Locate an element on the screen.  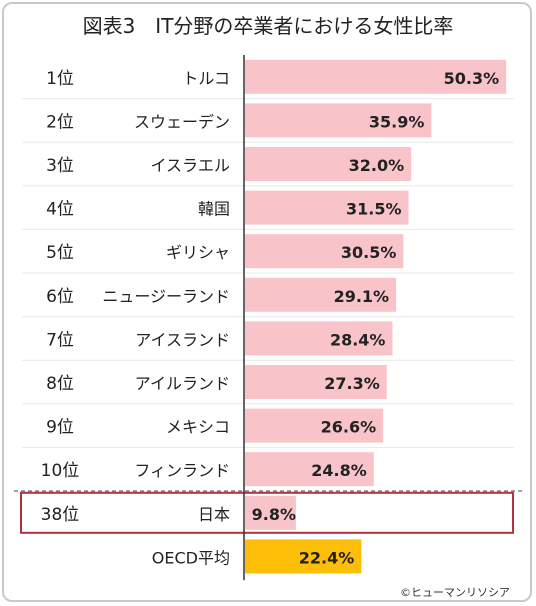
country-label: スウェーデン is located at coordinates (182, 121).